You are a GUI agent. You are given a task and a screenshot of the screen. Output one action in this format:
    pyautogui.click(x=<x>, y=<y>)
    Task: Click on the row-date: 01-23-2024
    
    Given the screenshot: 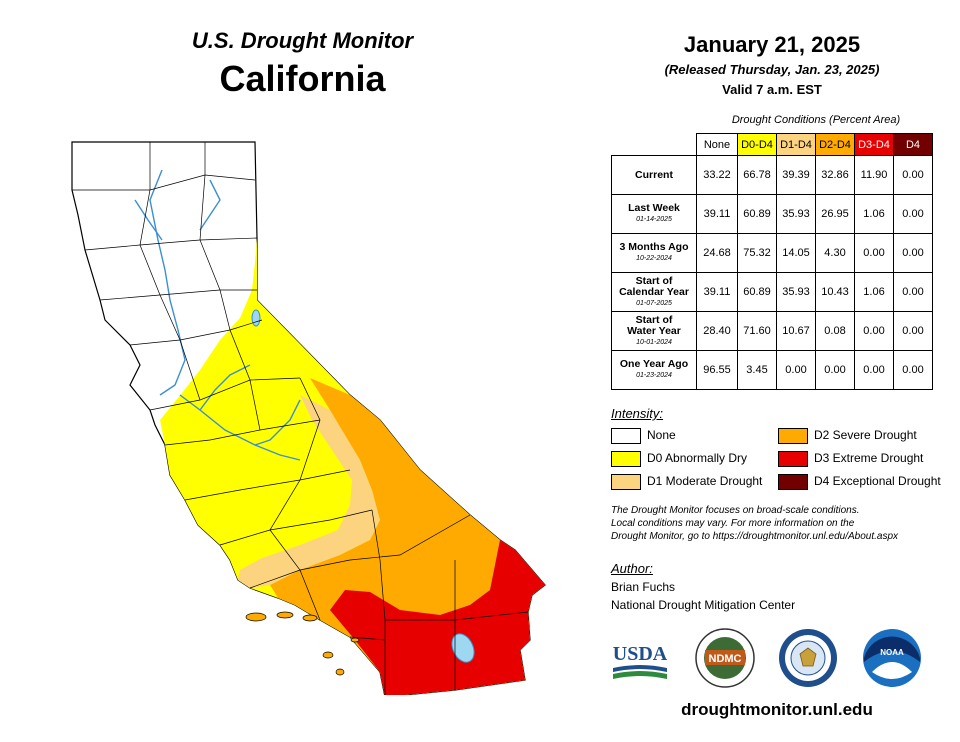 What is the action you would take?
    pyautogui.click(x=654, y=375)
    